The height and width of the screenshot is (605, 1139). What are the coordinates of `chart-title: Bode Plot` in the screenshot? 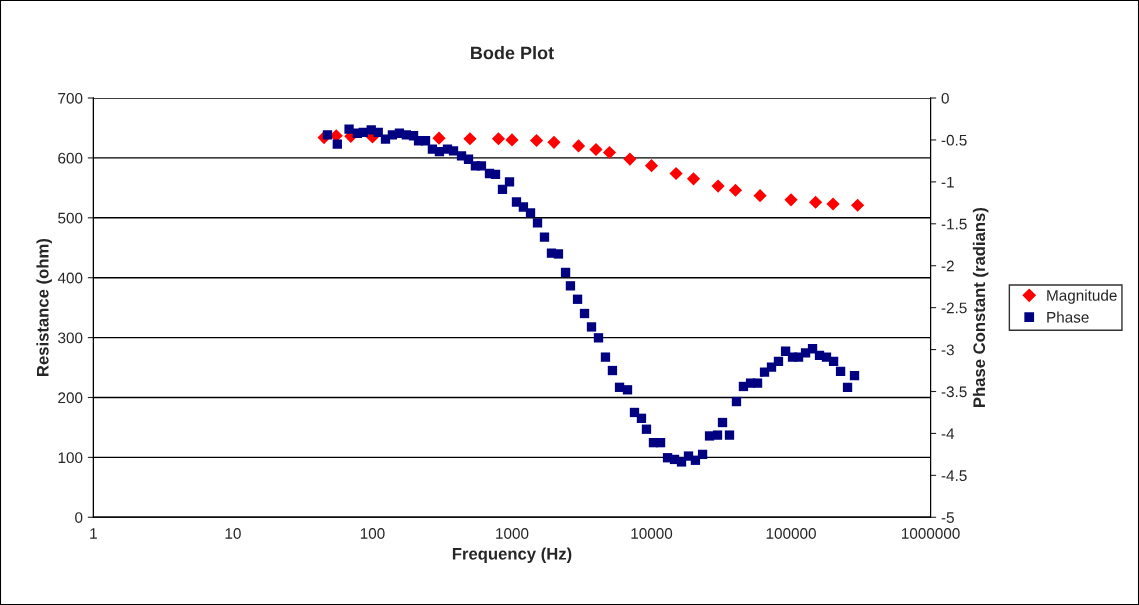 It's located at (512, 53).